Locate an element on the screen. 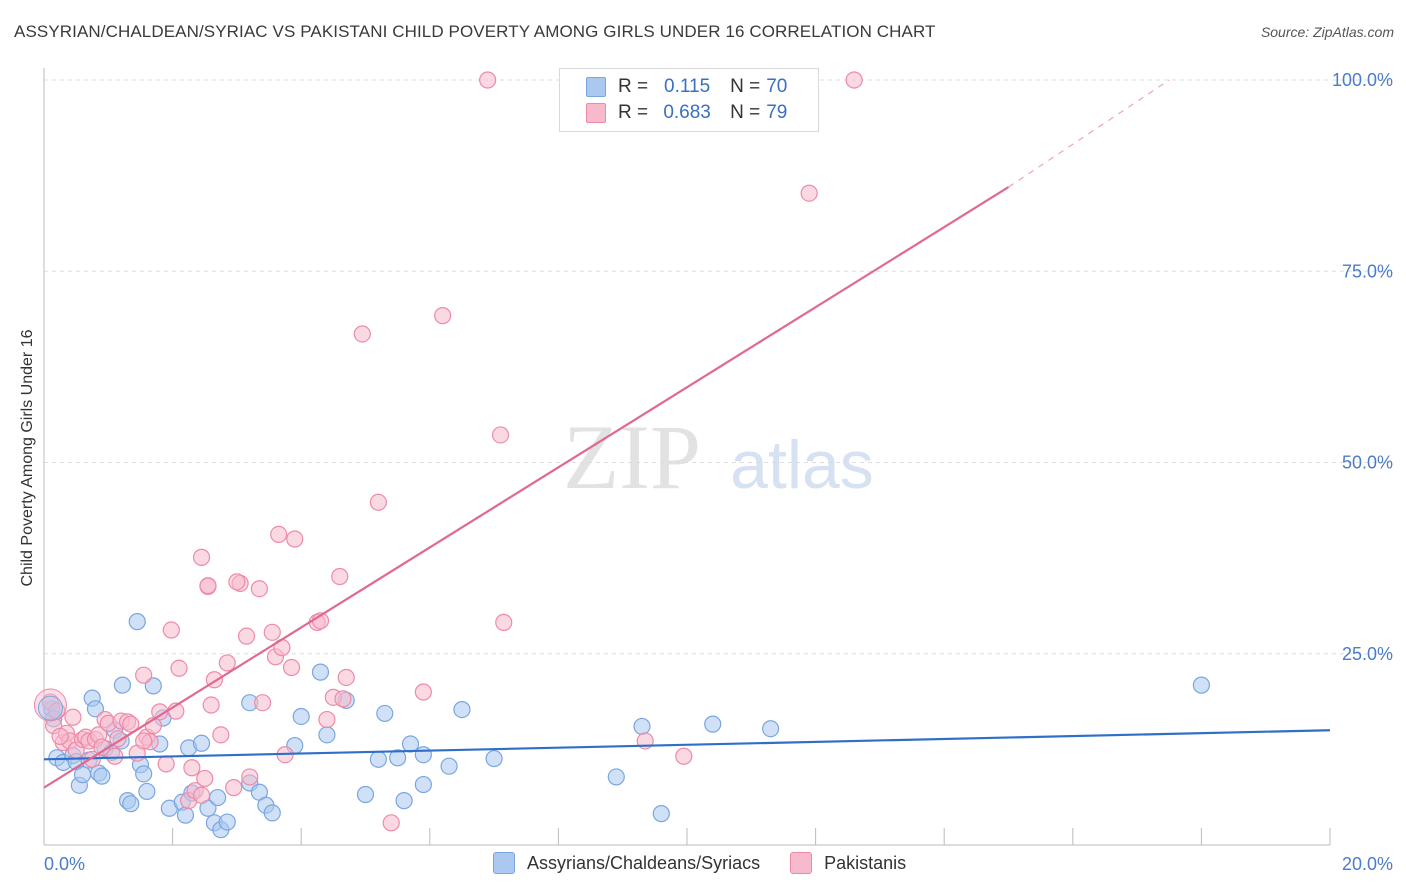 The width and height of the screenshot is (1406, 892). r-value: 0.115 is located at coordinates (687, 86).